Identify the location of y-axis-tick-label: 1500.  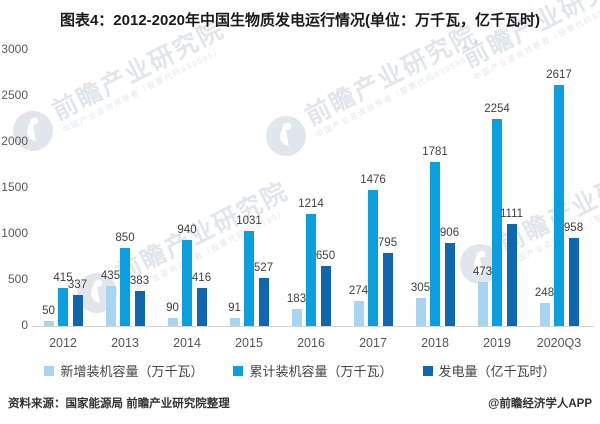
(14, 187).